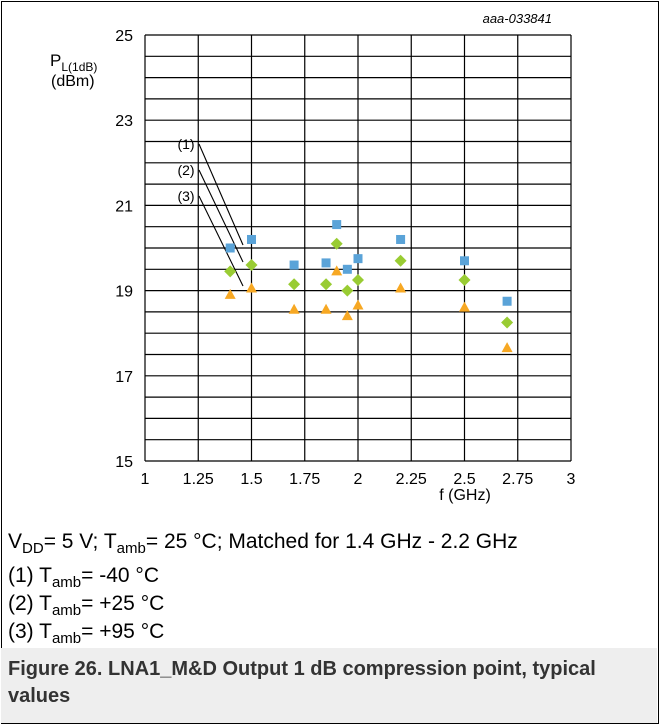 The width and height of the screenshot is (662, 727). What do you see at coordinates (124, 36) in the screenshot?
I see `y-tick-label: 25` at bounding box center [124, 36].